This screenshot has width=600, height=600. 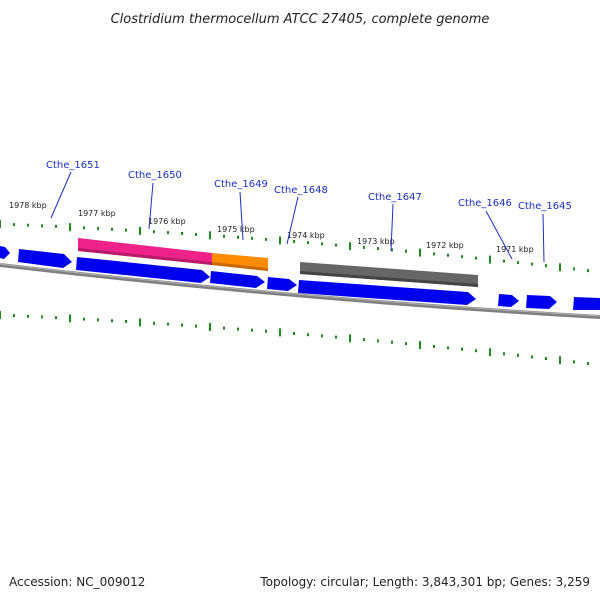 I want to click on genome-backbone, so click(x=300, y=291).